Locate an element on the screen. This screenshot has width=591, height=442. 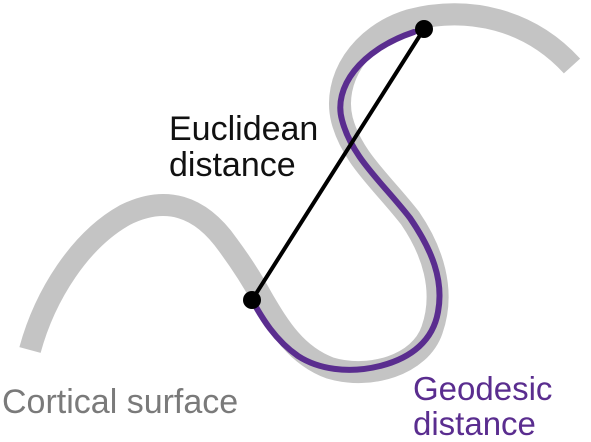
upper-point is located at coordinates (424, 29).